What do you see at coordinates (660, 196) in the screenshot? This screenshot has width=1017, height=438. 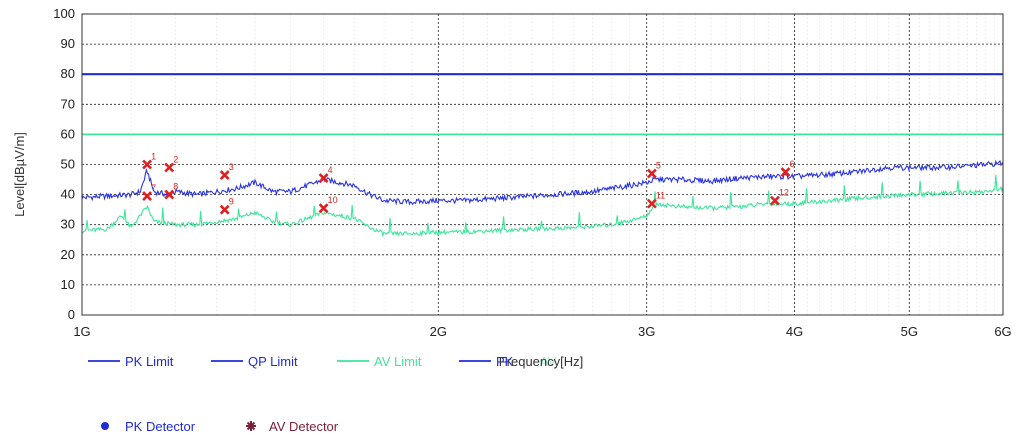 I see `marker-label: 11` at bounding box center [660, 196].